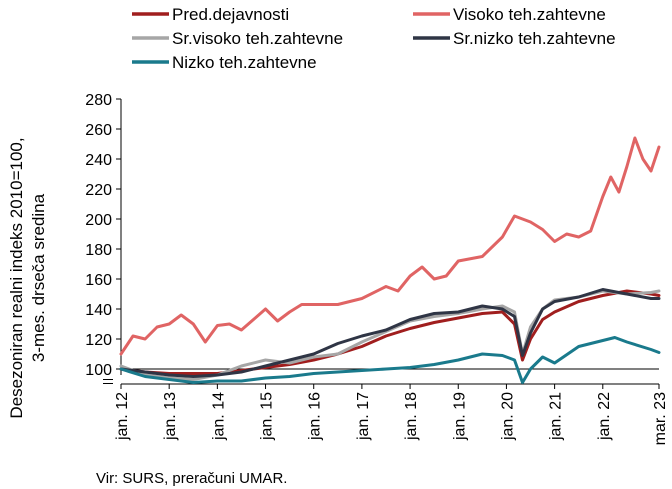 This screenshot has height=489, width=672. I want to click on x-tick-label: jan. 13, so click(170, 416).